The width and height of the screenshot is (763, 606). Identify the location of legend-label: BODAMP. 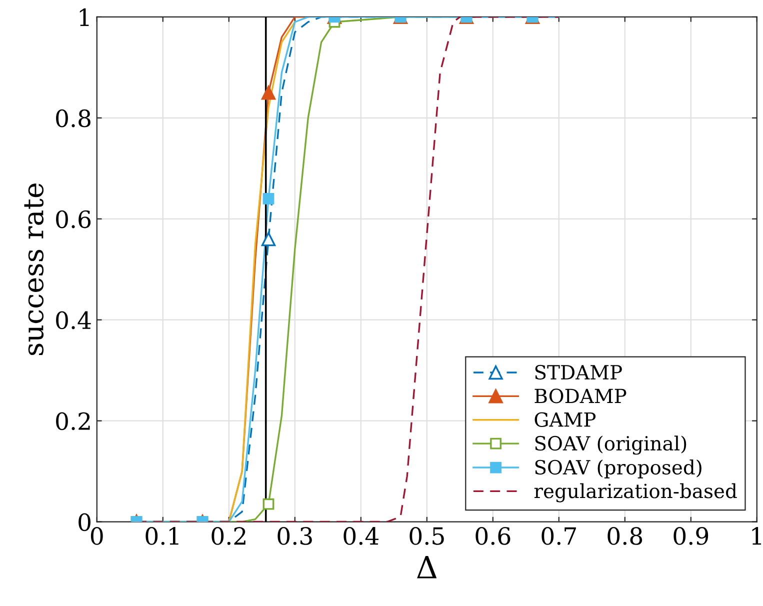
(580, 396).